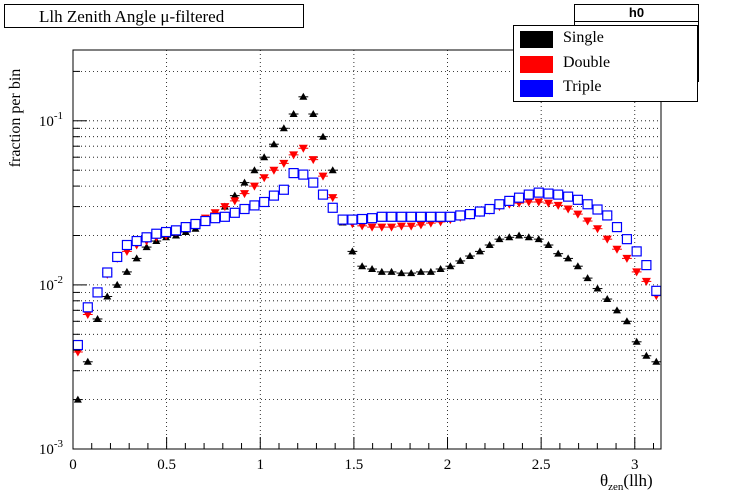 Image resolution: width=735 pixels, height=500 pixels. Describe the element at coordinates (448, 465) in the screenshot. I see `x-tick-label: 2` at that location.